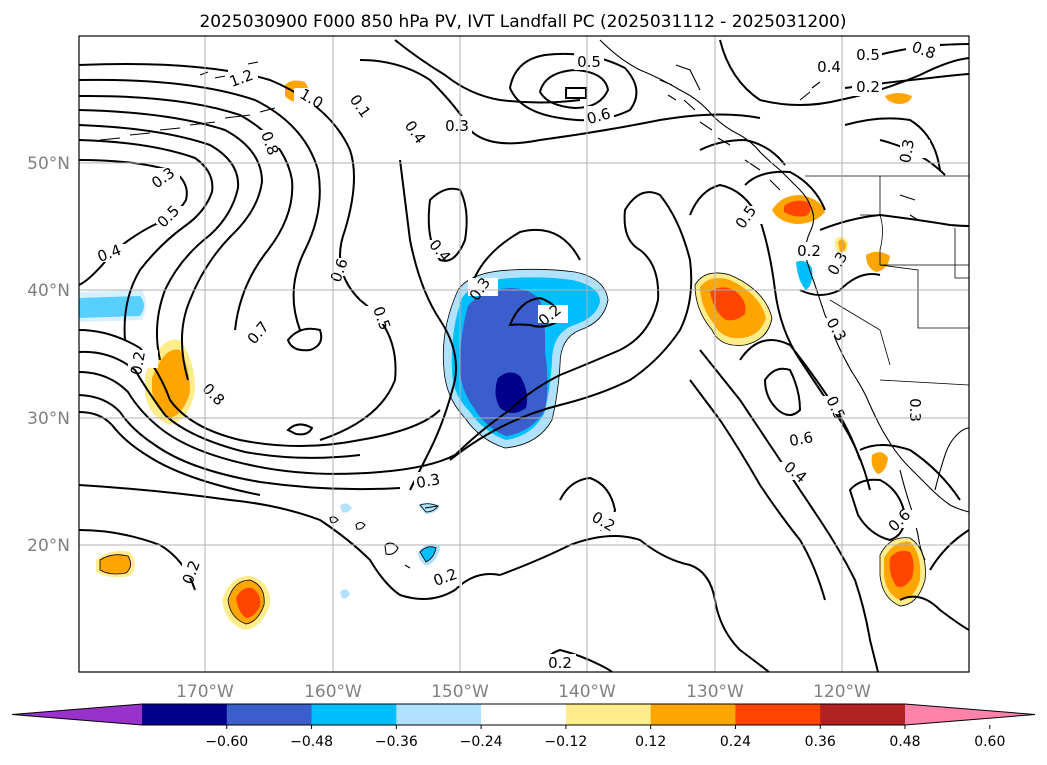 The image size is (1047, 765). What do you see at coordinates (48, 419) in the screenshot?
I see `lat-label: 30°N` at bounding box center [48, 419].